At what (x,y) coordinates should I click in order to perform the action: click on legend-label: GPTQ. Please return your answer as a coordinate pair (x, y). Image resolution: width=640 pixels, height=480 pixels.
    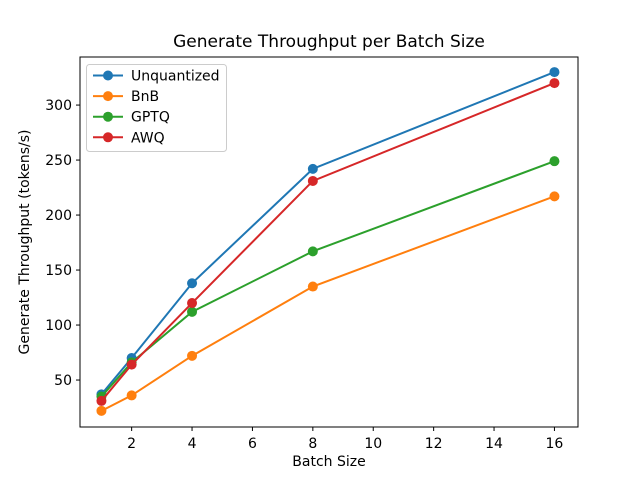
    Looking at the image, I should click on (150, 118).